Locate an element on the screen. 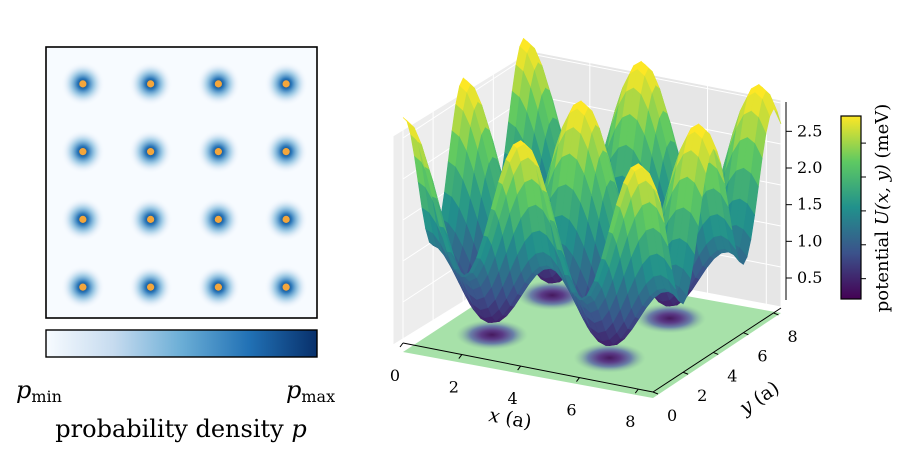  colorbar-title: probability density p is located at coordinates (180, 429).